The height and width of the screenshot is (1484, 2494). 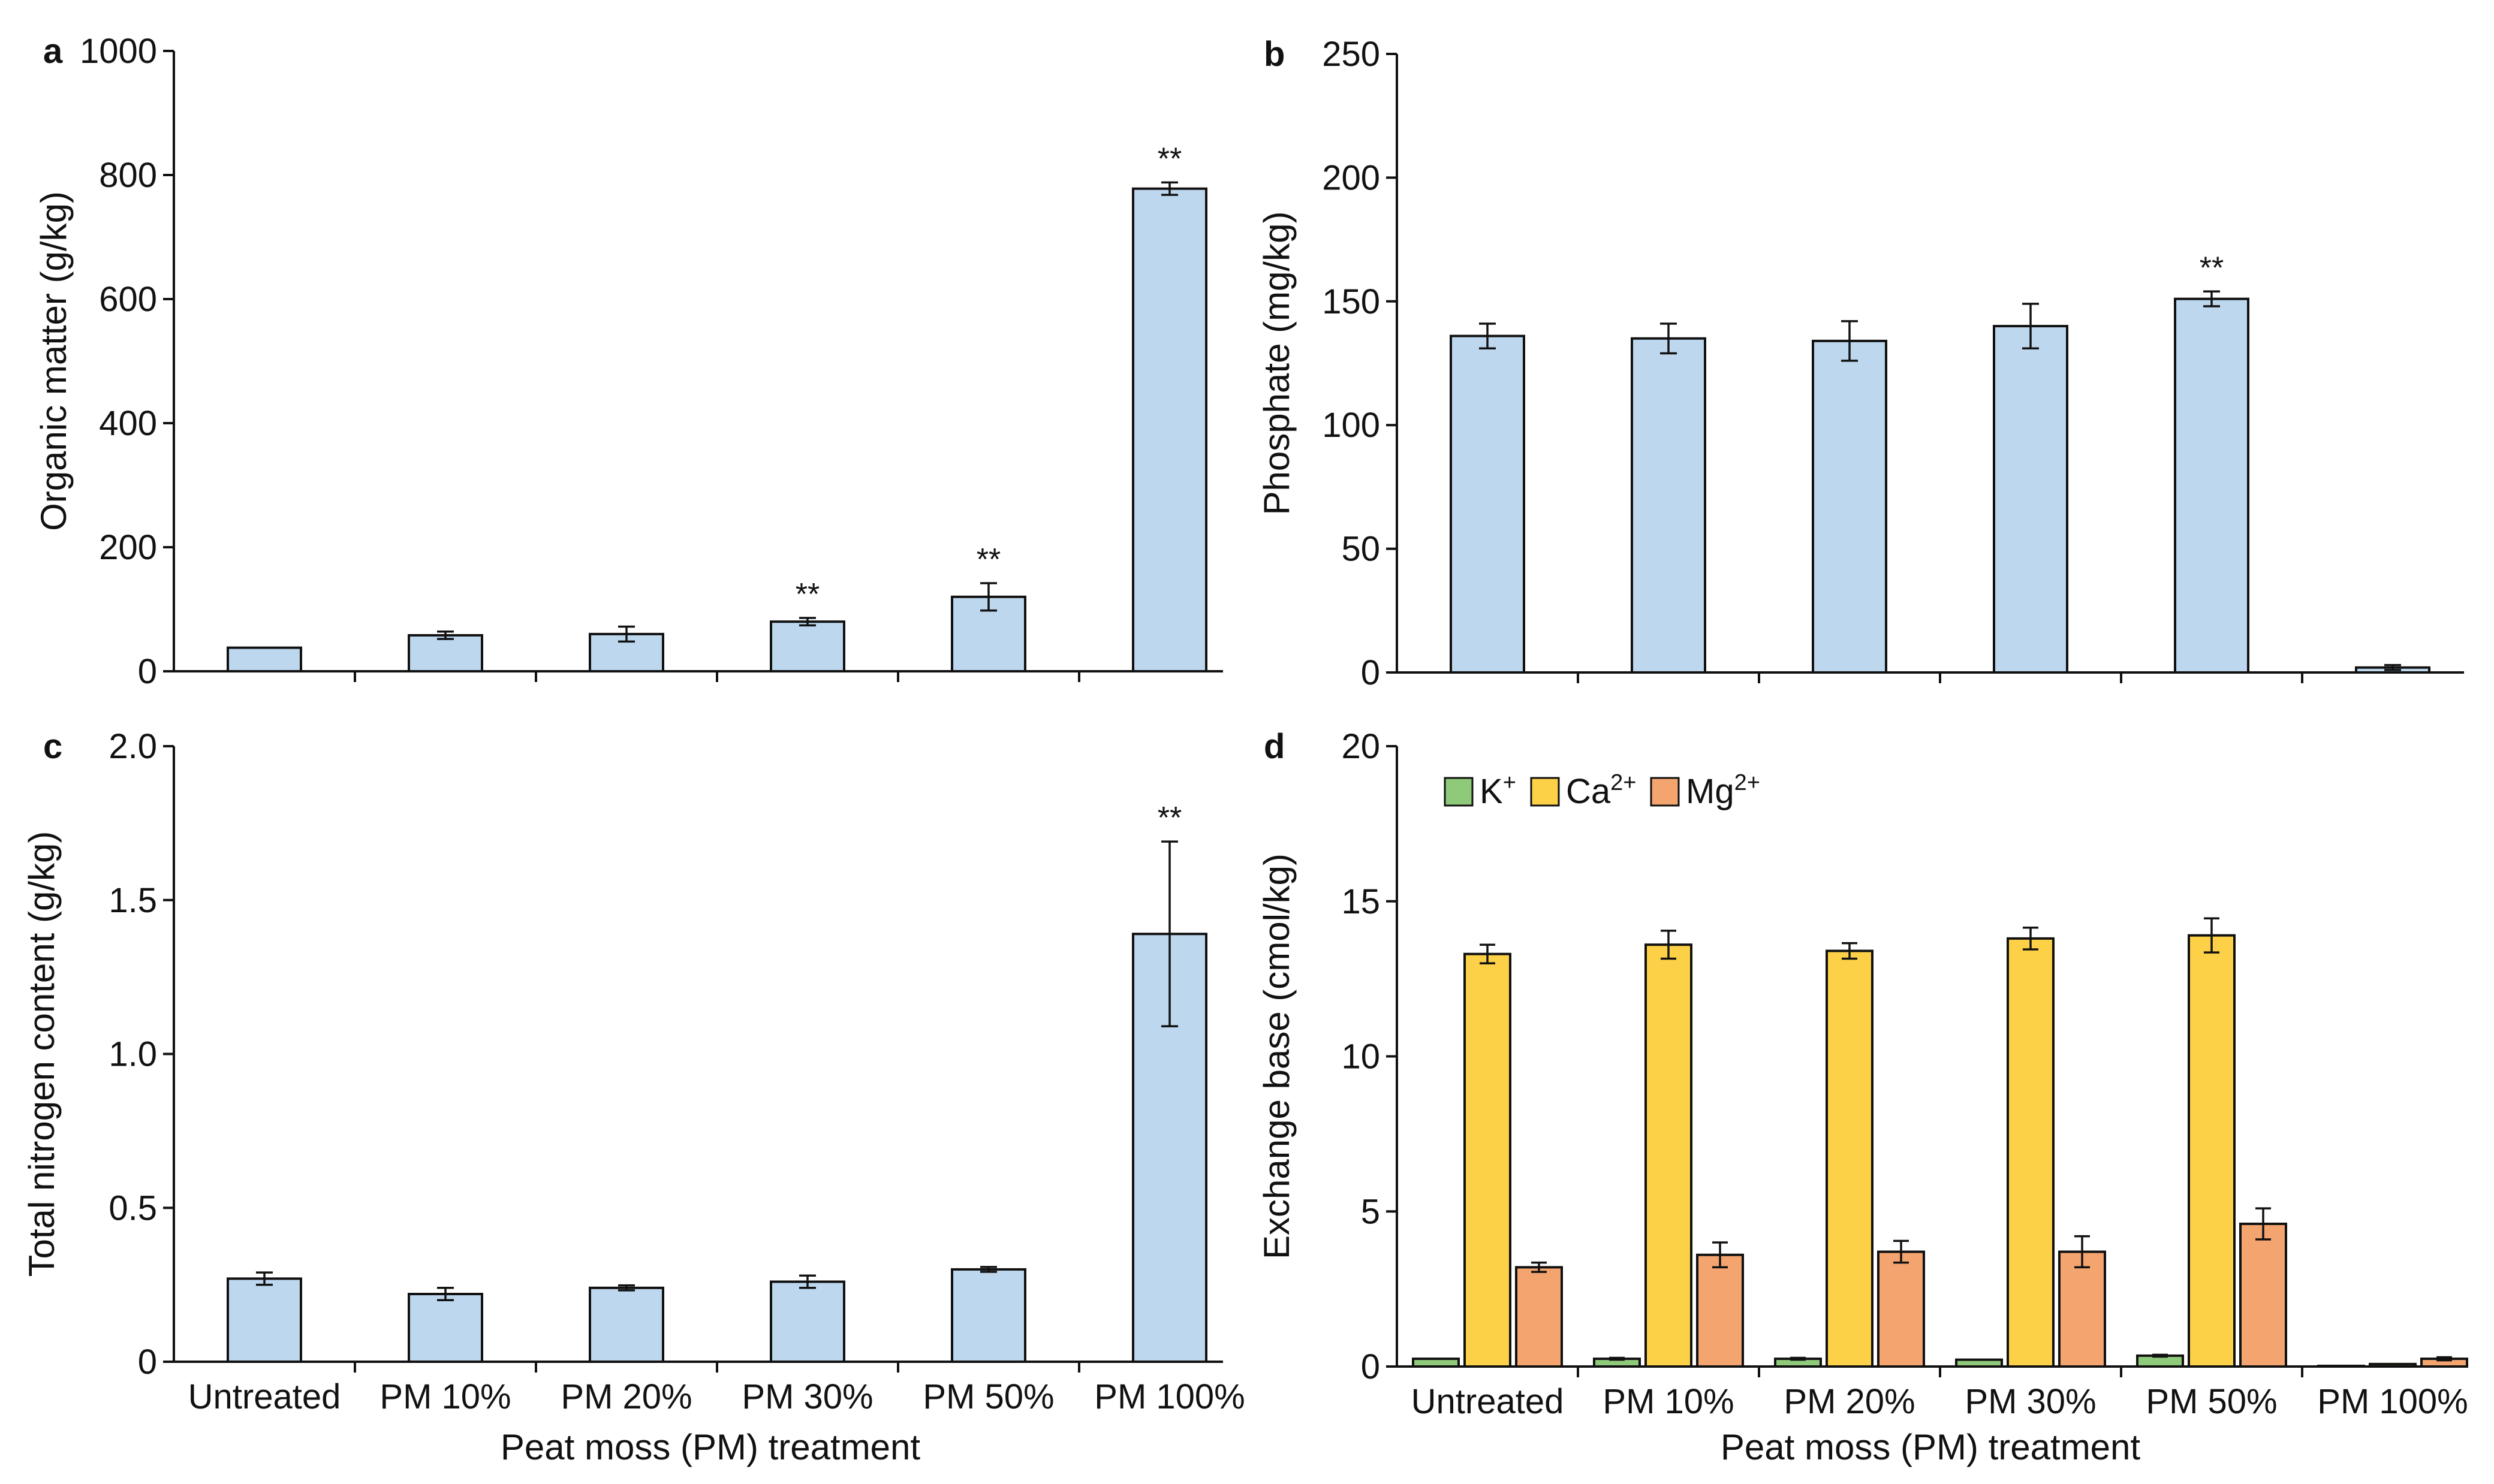 What do you see at coordinates (1931, 1447) in the screenshot?
I see `x-axis-title-right: Peat moss (PM) treatment` at bounding box center [1931, 1447].